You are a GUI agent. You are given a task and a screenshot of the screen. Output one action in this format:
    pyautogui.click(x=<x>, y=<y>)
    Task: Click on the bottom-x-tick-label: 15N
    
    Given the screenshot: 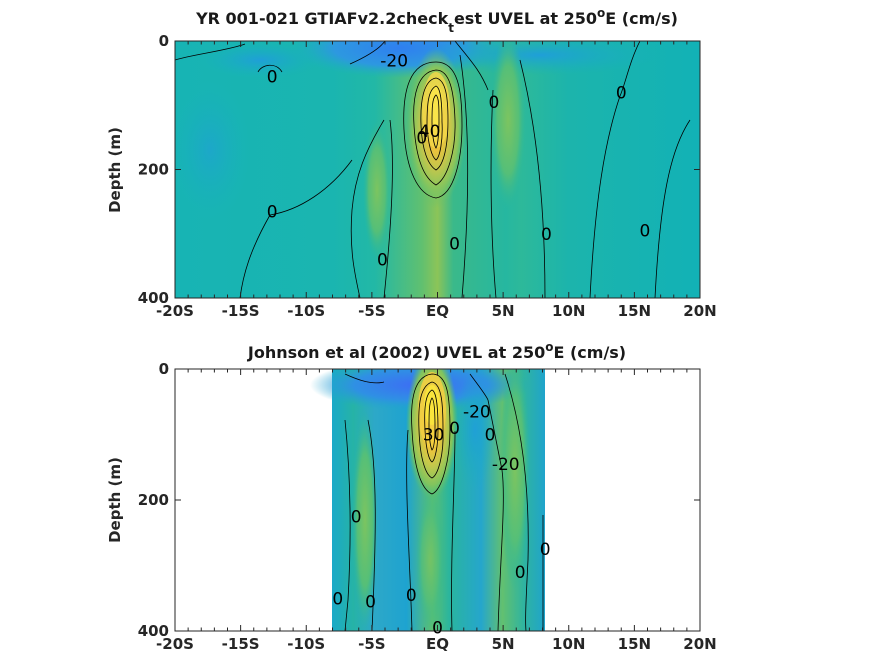 What is the action you would take?
    pyautogui.click(x=634, y=644)
    